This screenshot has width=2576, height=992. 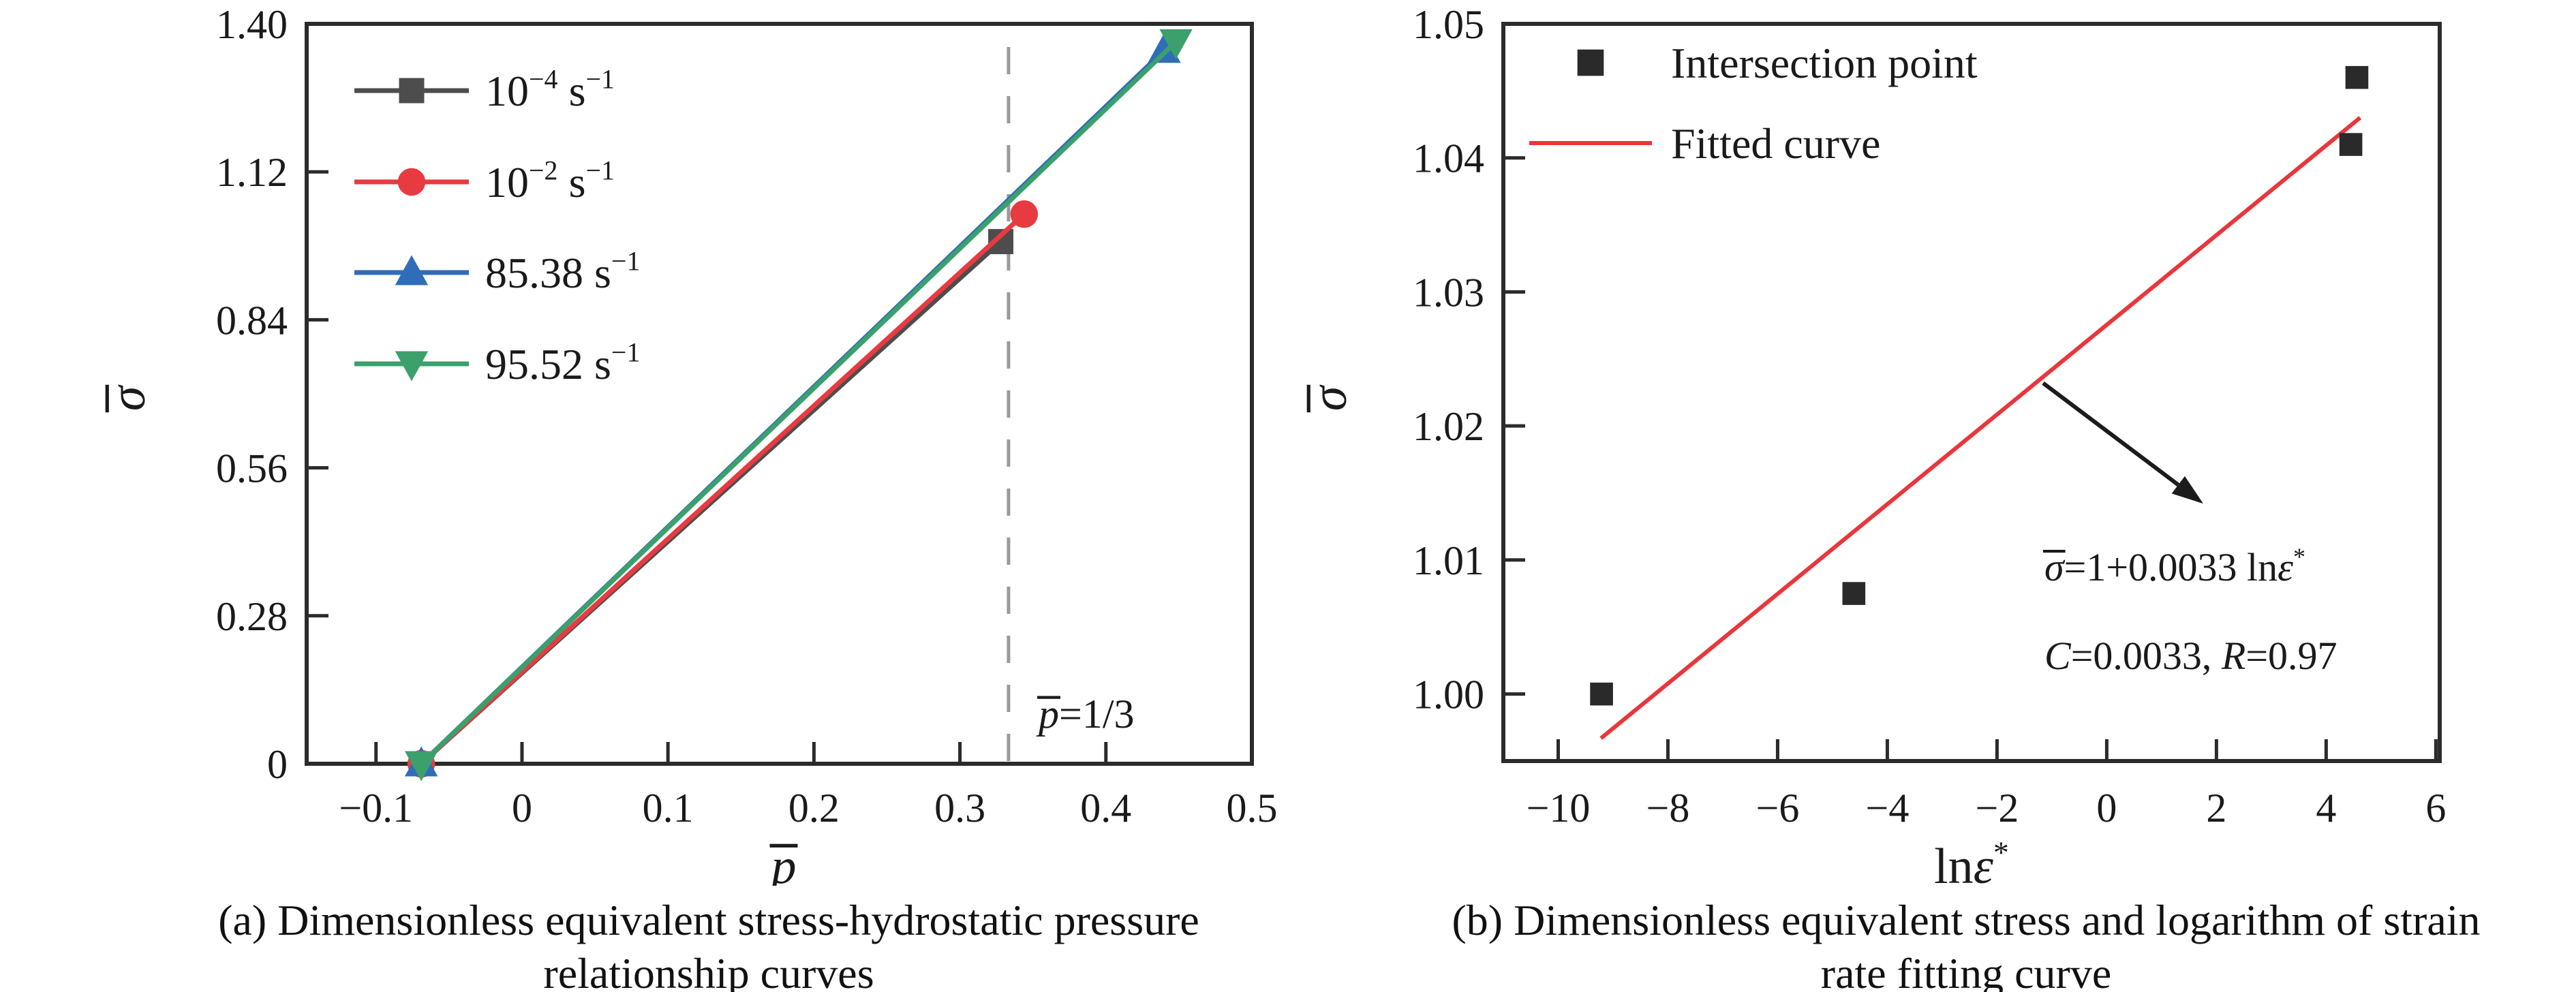 What do you see at coordinates (959, 809) in the screenshot?
I see `x-tick-label: 0.3` at bounding box center [959, 809].